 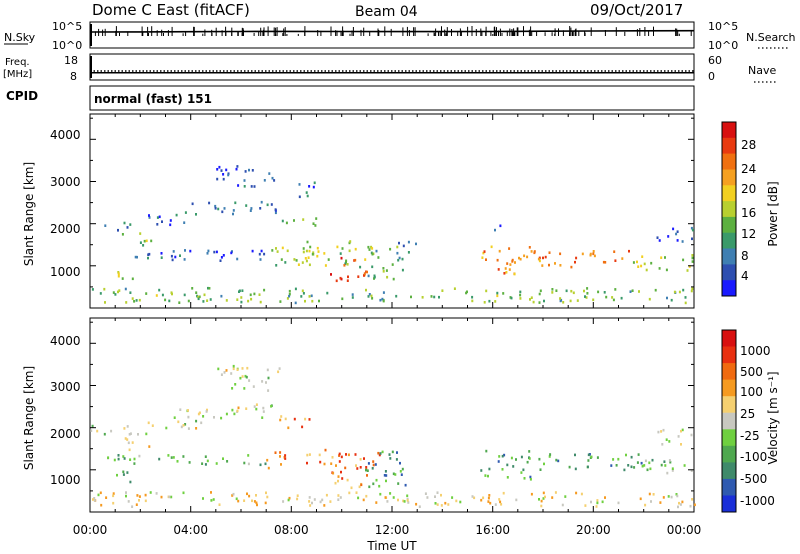 What do you see at coordinates (392, 67) in the screenshot?
I see `freq-trace` at bounding box center [392, 67].